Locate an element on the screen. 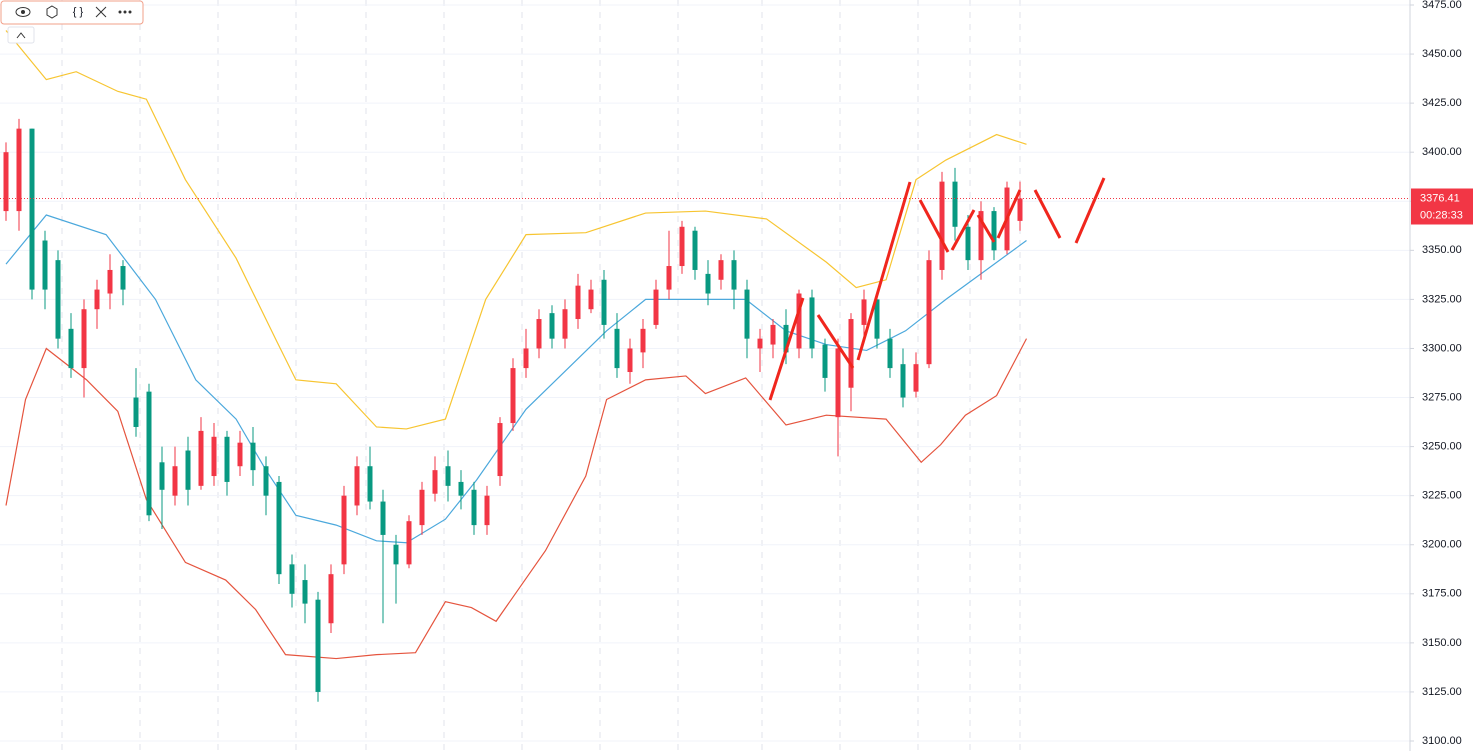  toolbar-box is located at coordinates (72, 12).